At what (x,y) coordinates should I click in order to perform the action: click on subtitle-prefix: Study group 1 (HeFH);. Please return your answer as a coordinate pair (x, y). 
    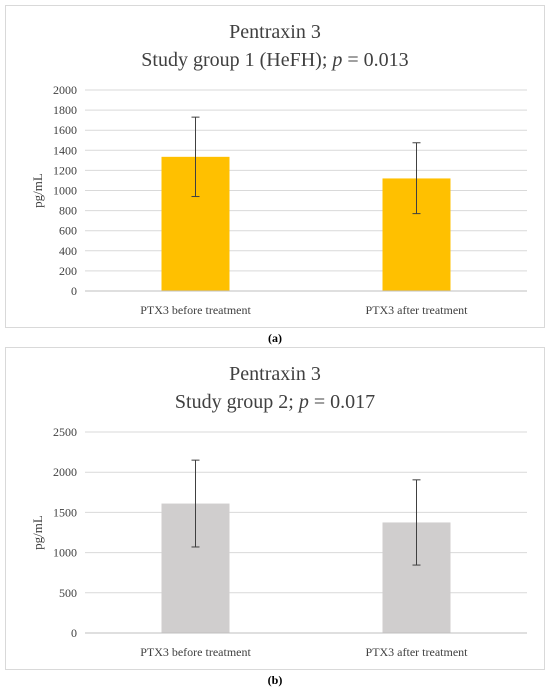
    Looking at the image, I should click on (237, 60).